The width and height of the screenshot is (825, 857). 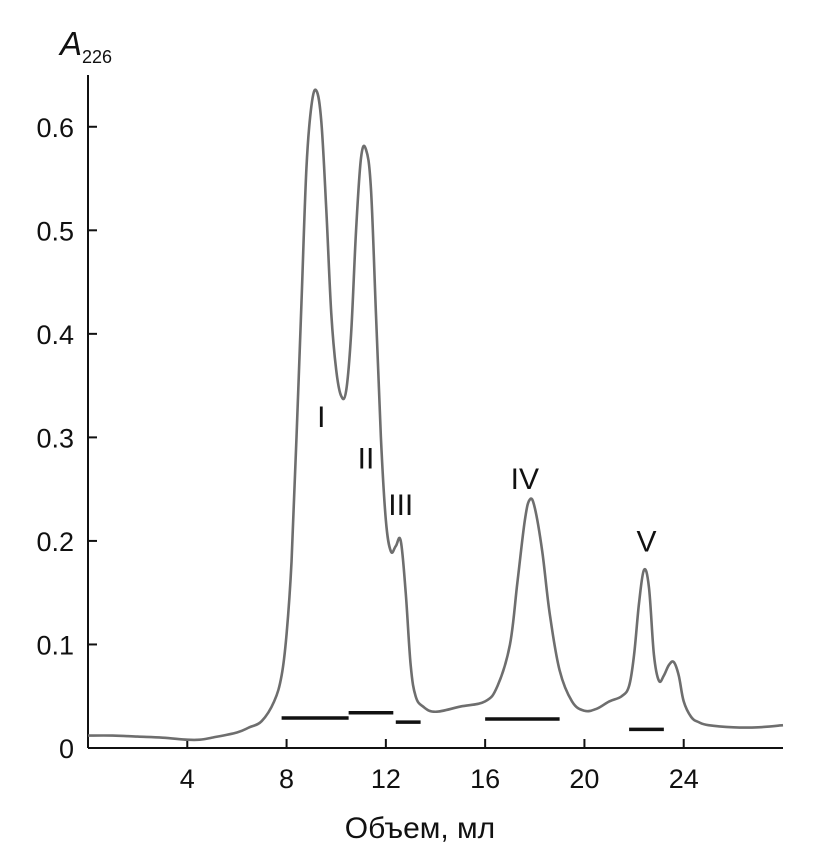 What do you see at coordinates (55, 335) in the screenshot?
I see `y-tick-label: 0.4` at bounding box center [55, 335].